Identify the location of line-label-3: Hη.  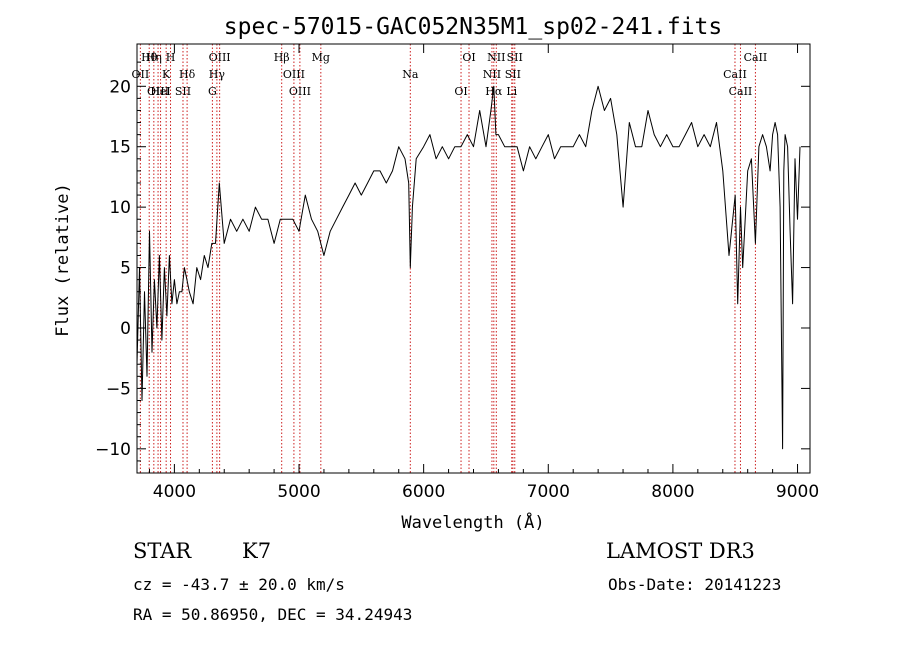
(154, 57).